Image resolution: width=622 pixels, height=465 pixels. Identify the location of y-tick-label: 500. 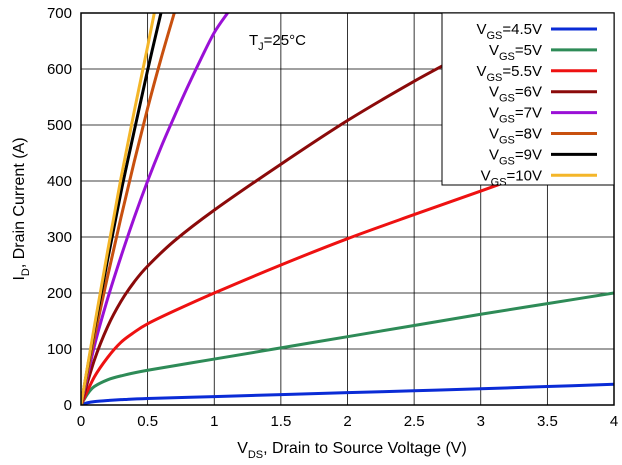
(59, 125).